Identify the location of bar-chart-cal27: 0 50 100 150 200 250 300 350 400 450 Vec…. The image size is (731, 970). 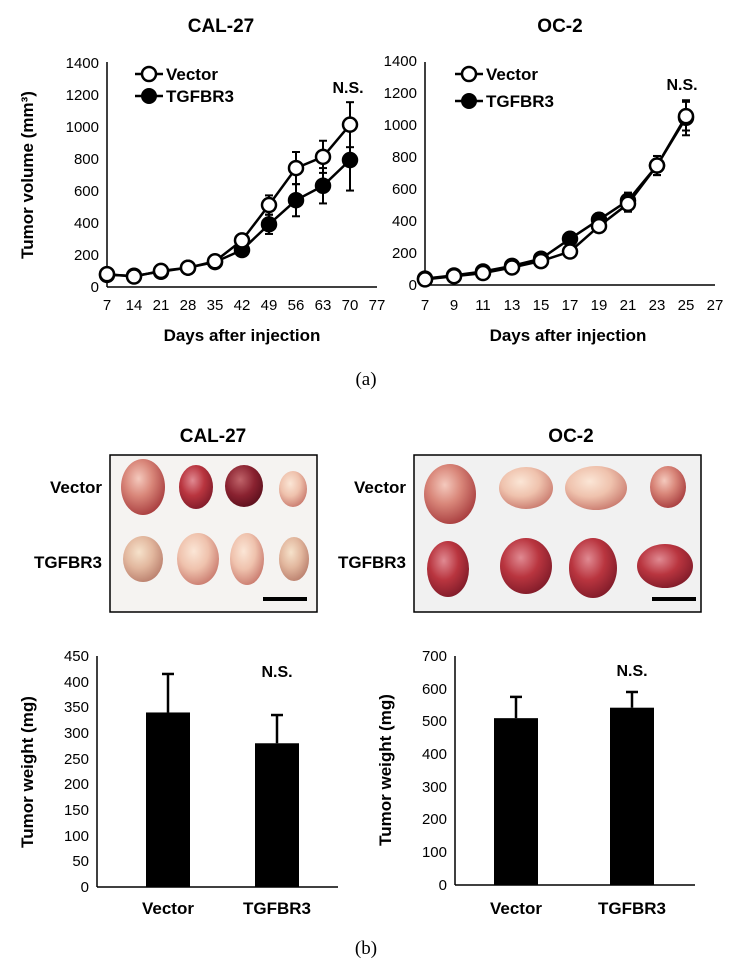
(178, 783).